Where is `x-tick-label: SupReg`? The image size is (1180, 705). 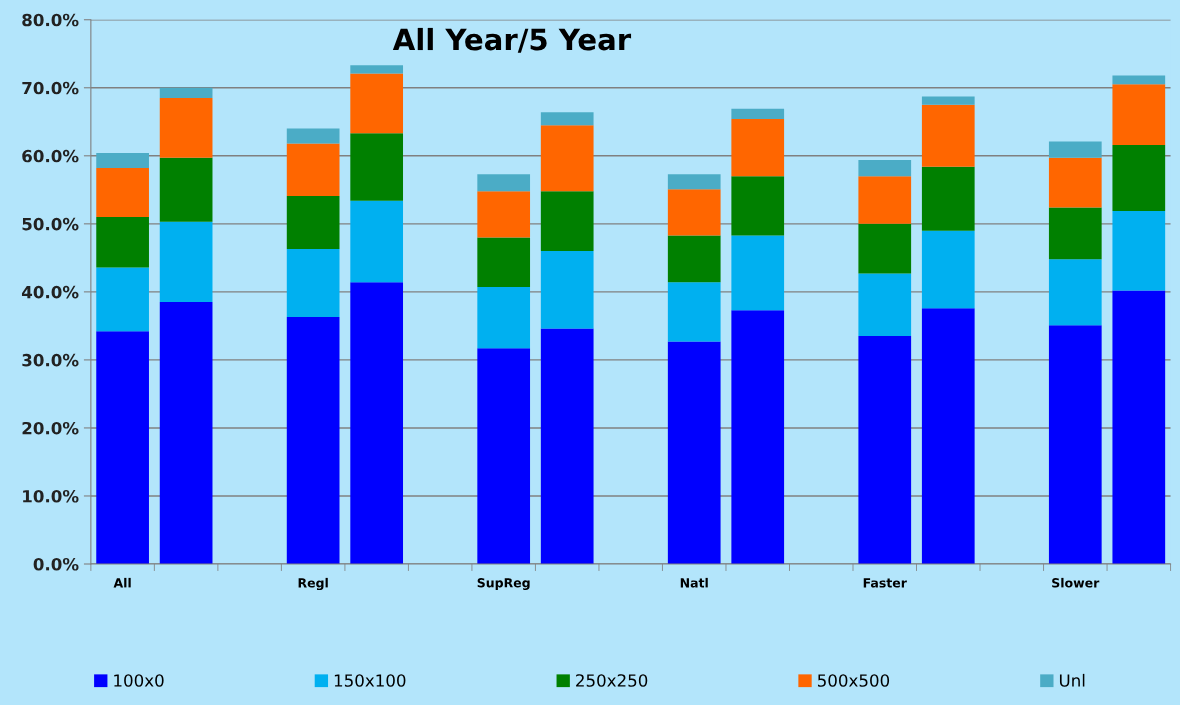 x-tick-label: SupReg is located at coordinates (503, 584).